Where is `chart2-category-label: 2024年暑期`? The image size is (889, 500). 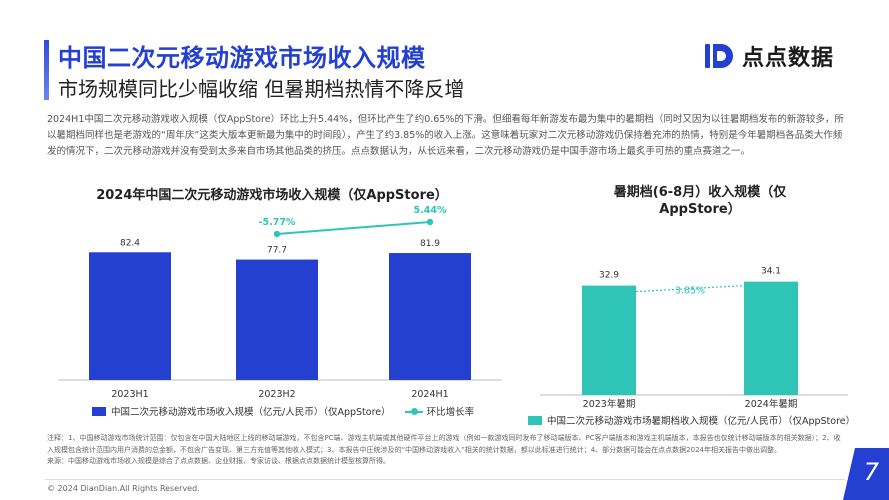 chart2-category-label: 2024年暑期 is located at coordinates (771, 404).